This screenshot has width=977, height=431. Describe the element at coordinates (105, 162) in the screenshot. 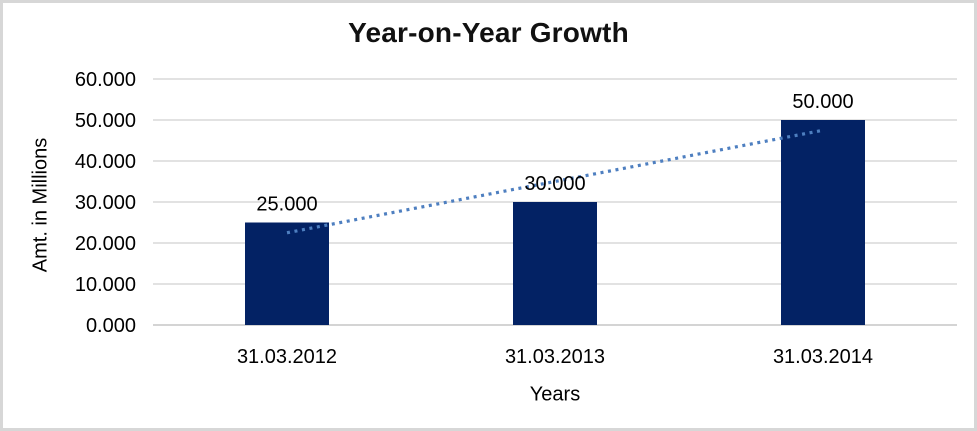

I see `y-tick-label: 40.000` at that location.